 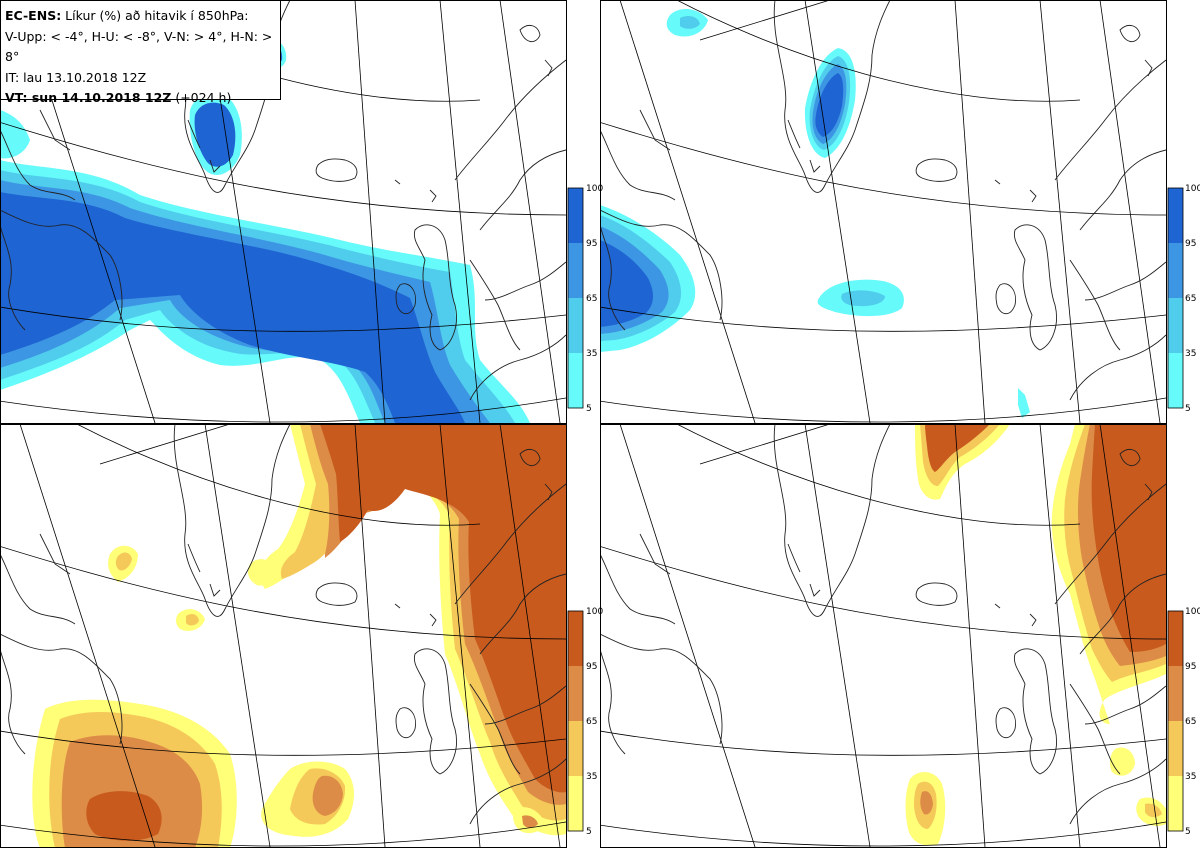 What do you see at coordinates (201, 97) in the screenshot?
I see `forecast-lead: (+024 h)` at bounding box center [201, 97].